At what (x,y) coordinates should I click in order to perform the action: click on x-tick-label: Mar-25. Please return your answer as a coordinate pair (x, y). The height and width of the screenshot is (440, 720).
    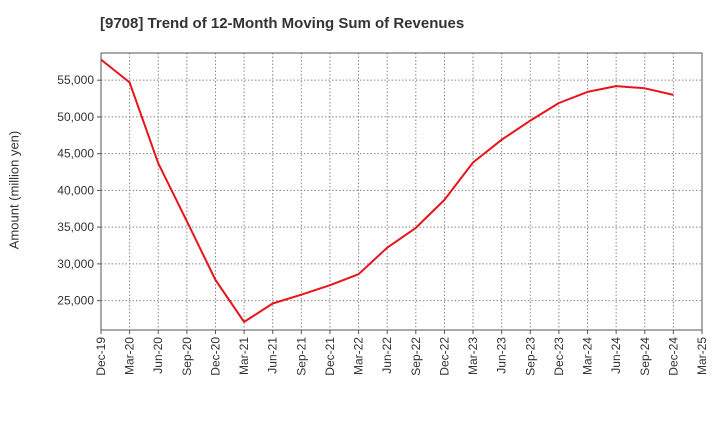
    Looking at the image, I should click on (702, 356).